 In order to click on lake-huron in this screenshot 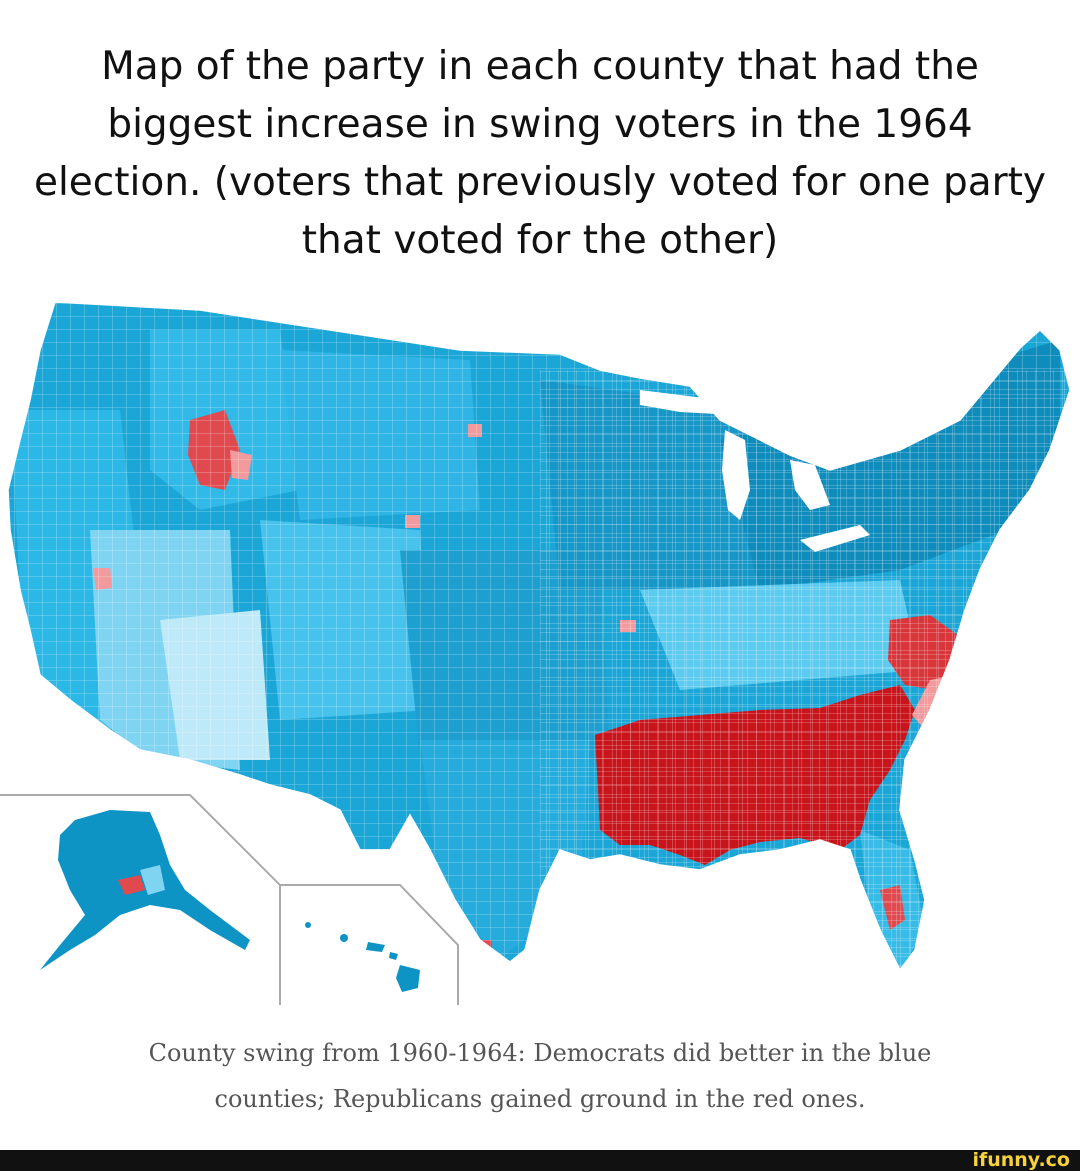, I will do `click(810, 485)`.